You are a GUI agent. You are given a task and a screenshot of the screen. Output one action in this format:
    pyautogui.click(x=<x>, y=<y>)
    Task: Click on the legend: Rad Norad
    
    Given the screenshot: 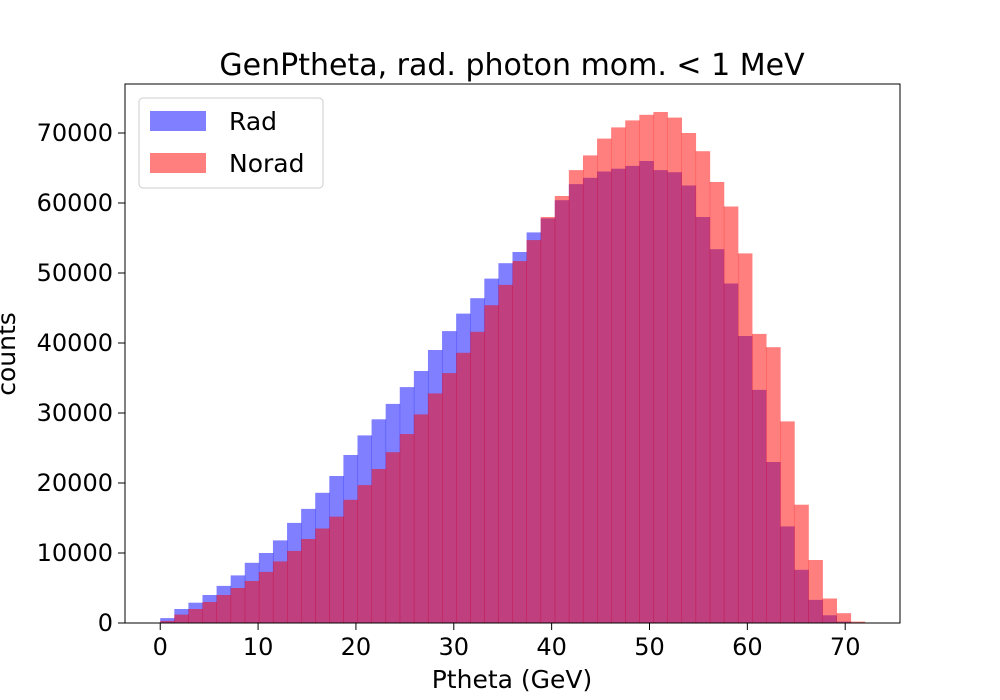 What is the action you would take?
    pyautogui.click(x=231, y=143)
    